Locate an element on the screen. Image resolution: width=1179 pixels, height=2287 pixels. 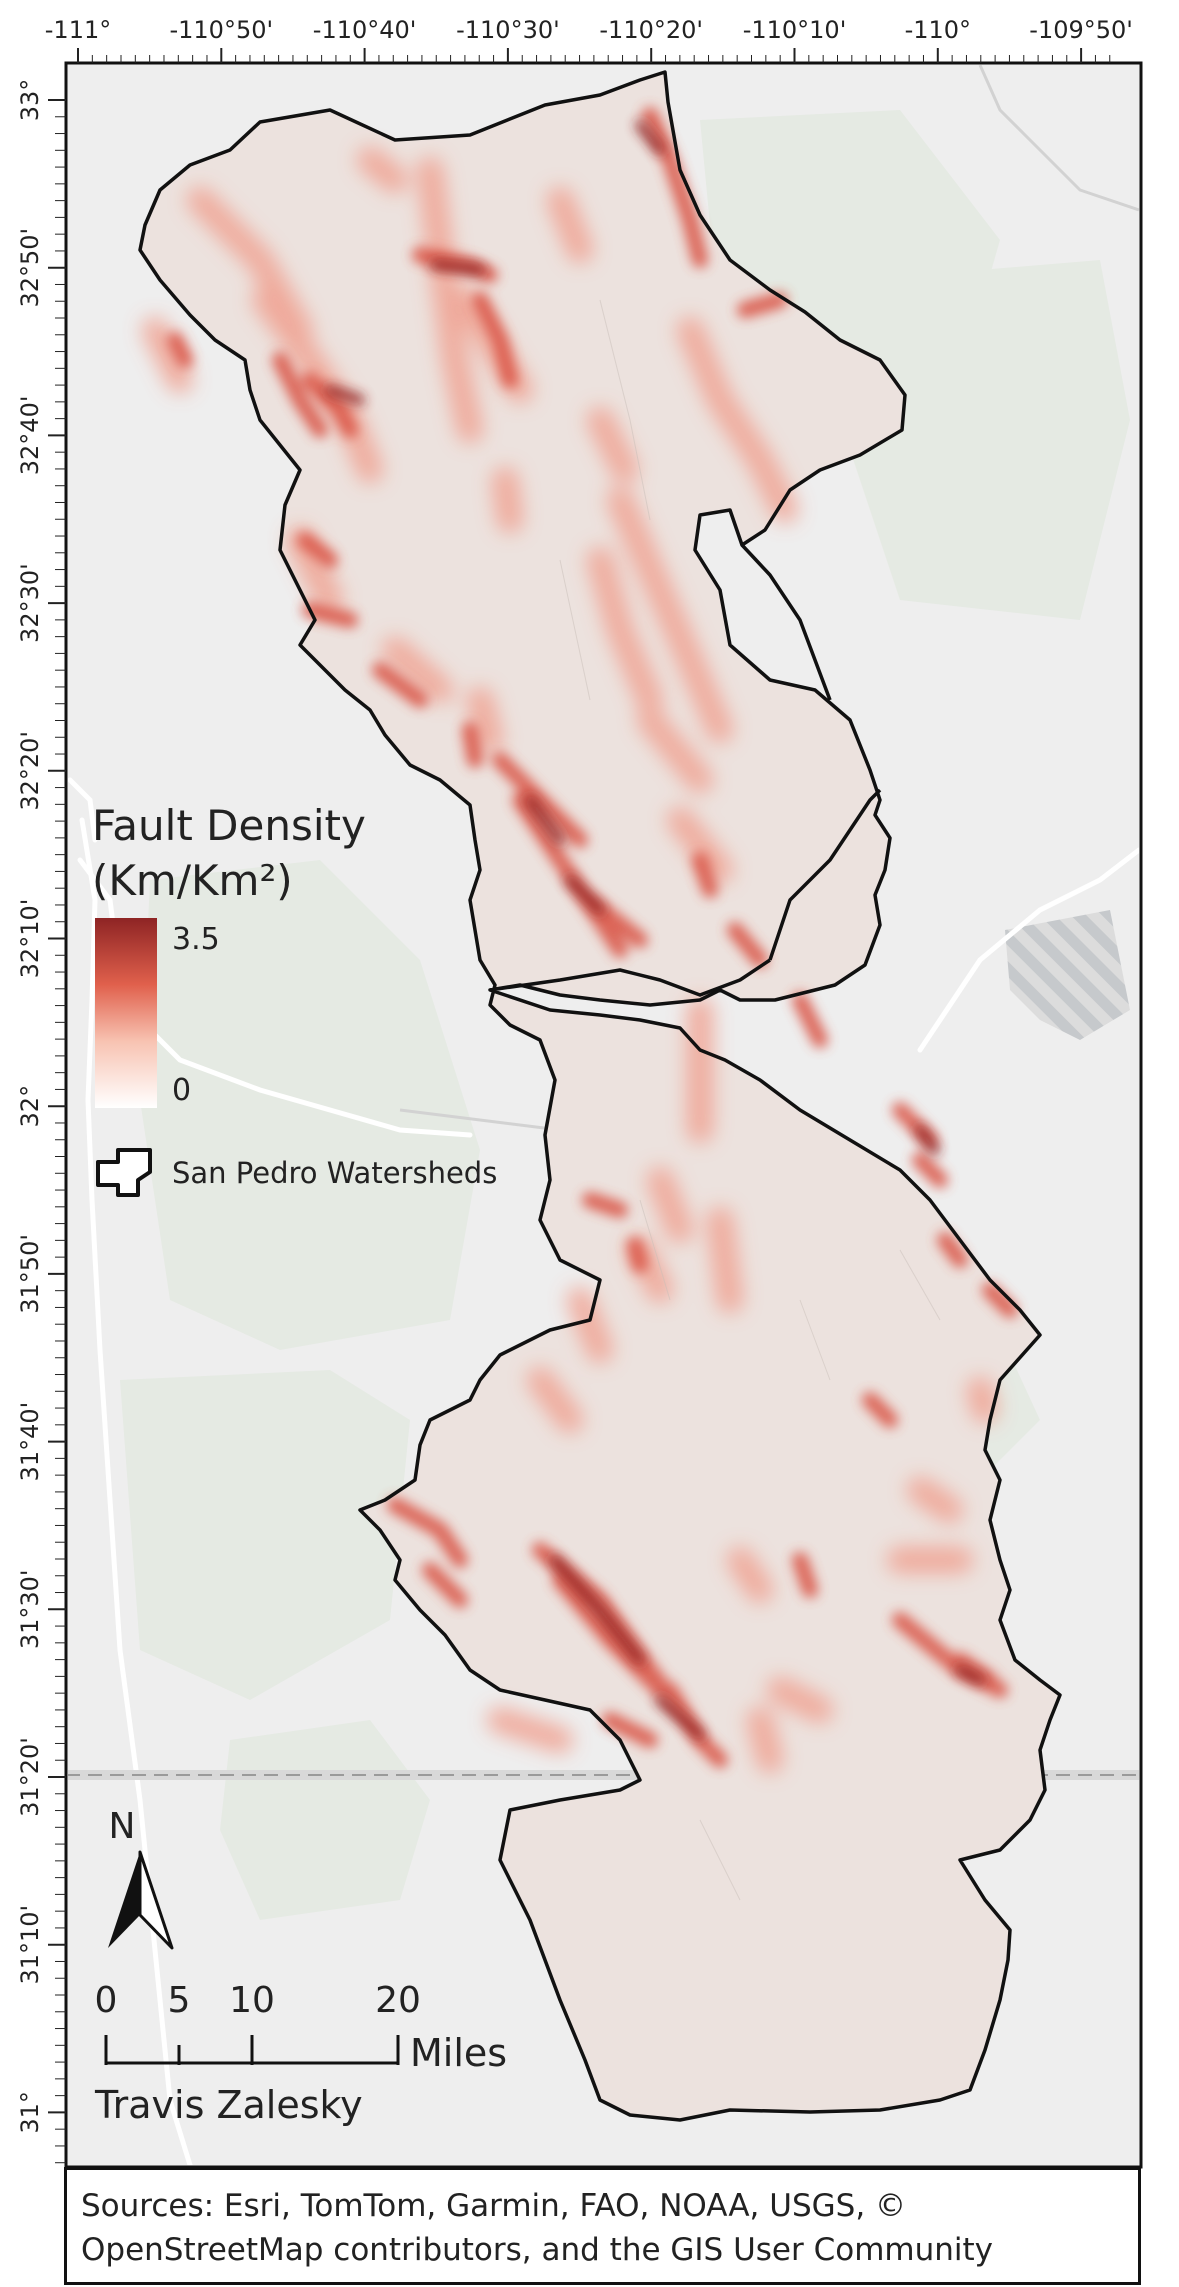
latitude-tick-label: 33° is located at coordinates (30, 100).